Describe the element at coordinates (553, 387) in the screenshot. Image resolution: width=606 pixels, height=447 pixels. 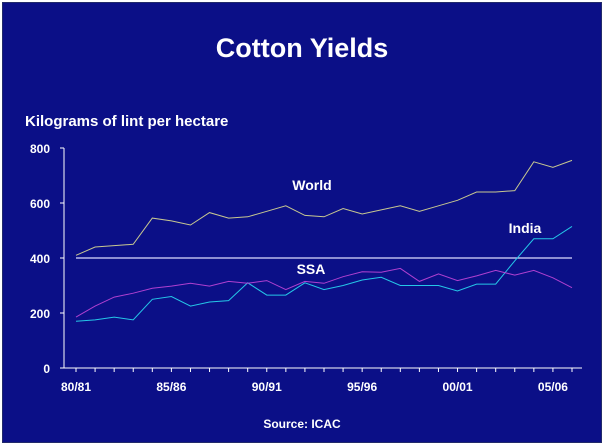
I see `x-tick-label: 05/06` at that location.